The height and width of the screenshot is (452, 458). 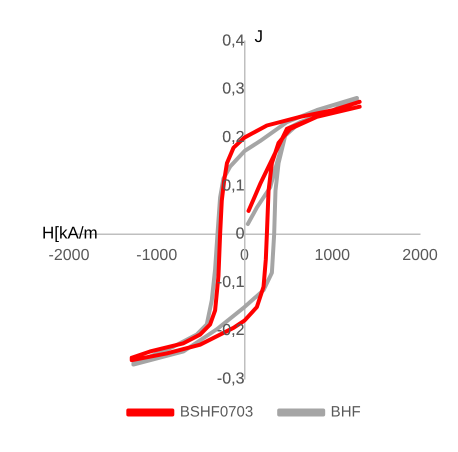 What do you see at coordinates (157, 255) in the screenshot?
I see `x-tick-label: -1000` at bounding box center [157, 255].